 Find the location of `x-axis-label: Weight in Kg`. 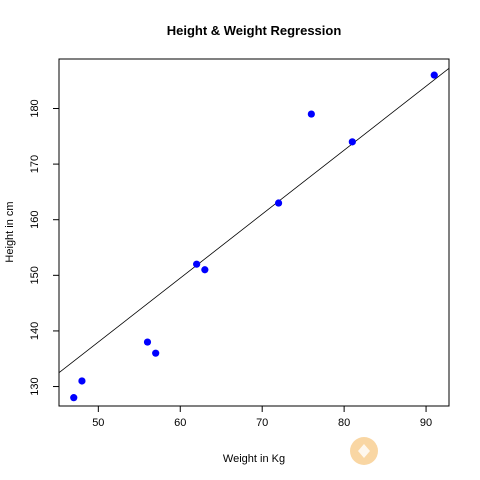

x-axis-label: Weight in Kg is located at coordinates (254, 459).